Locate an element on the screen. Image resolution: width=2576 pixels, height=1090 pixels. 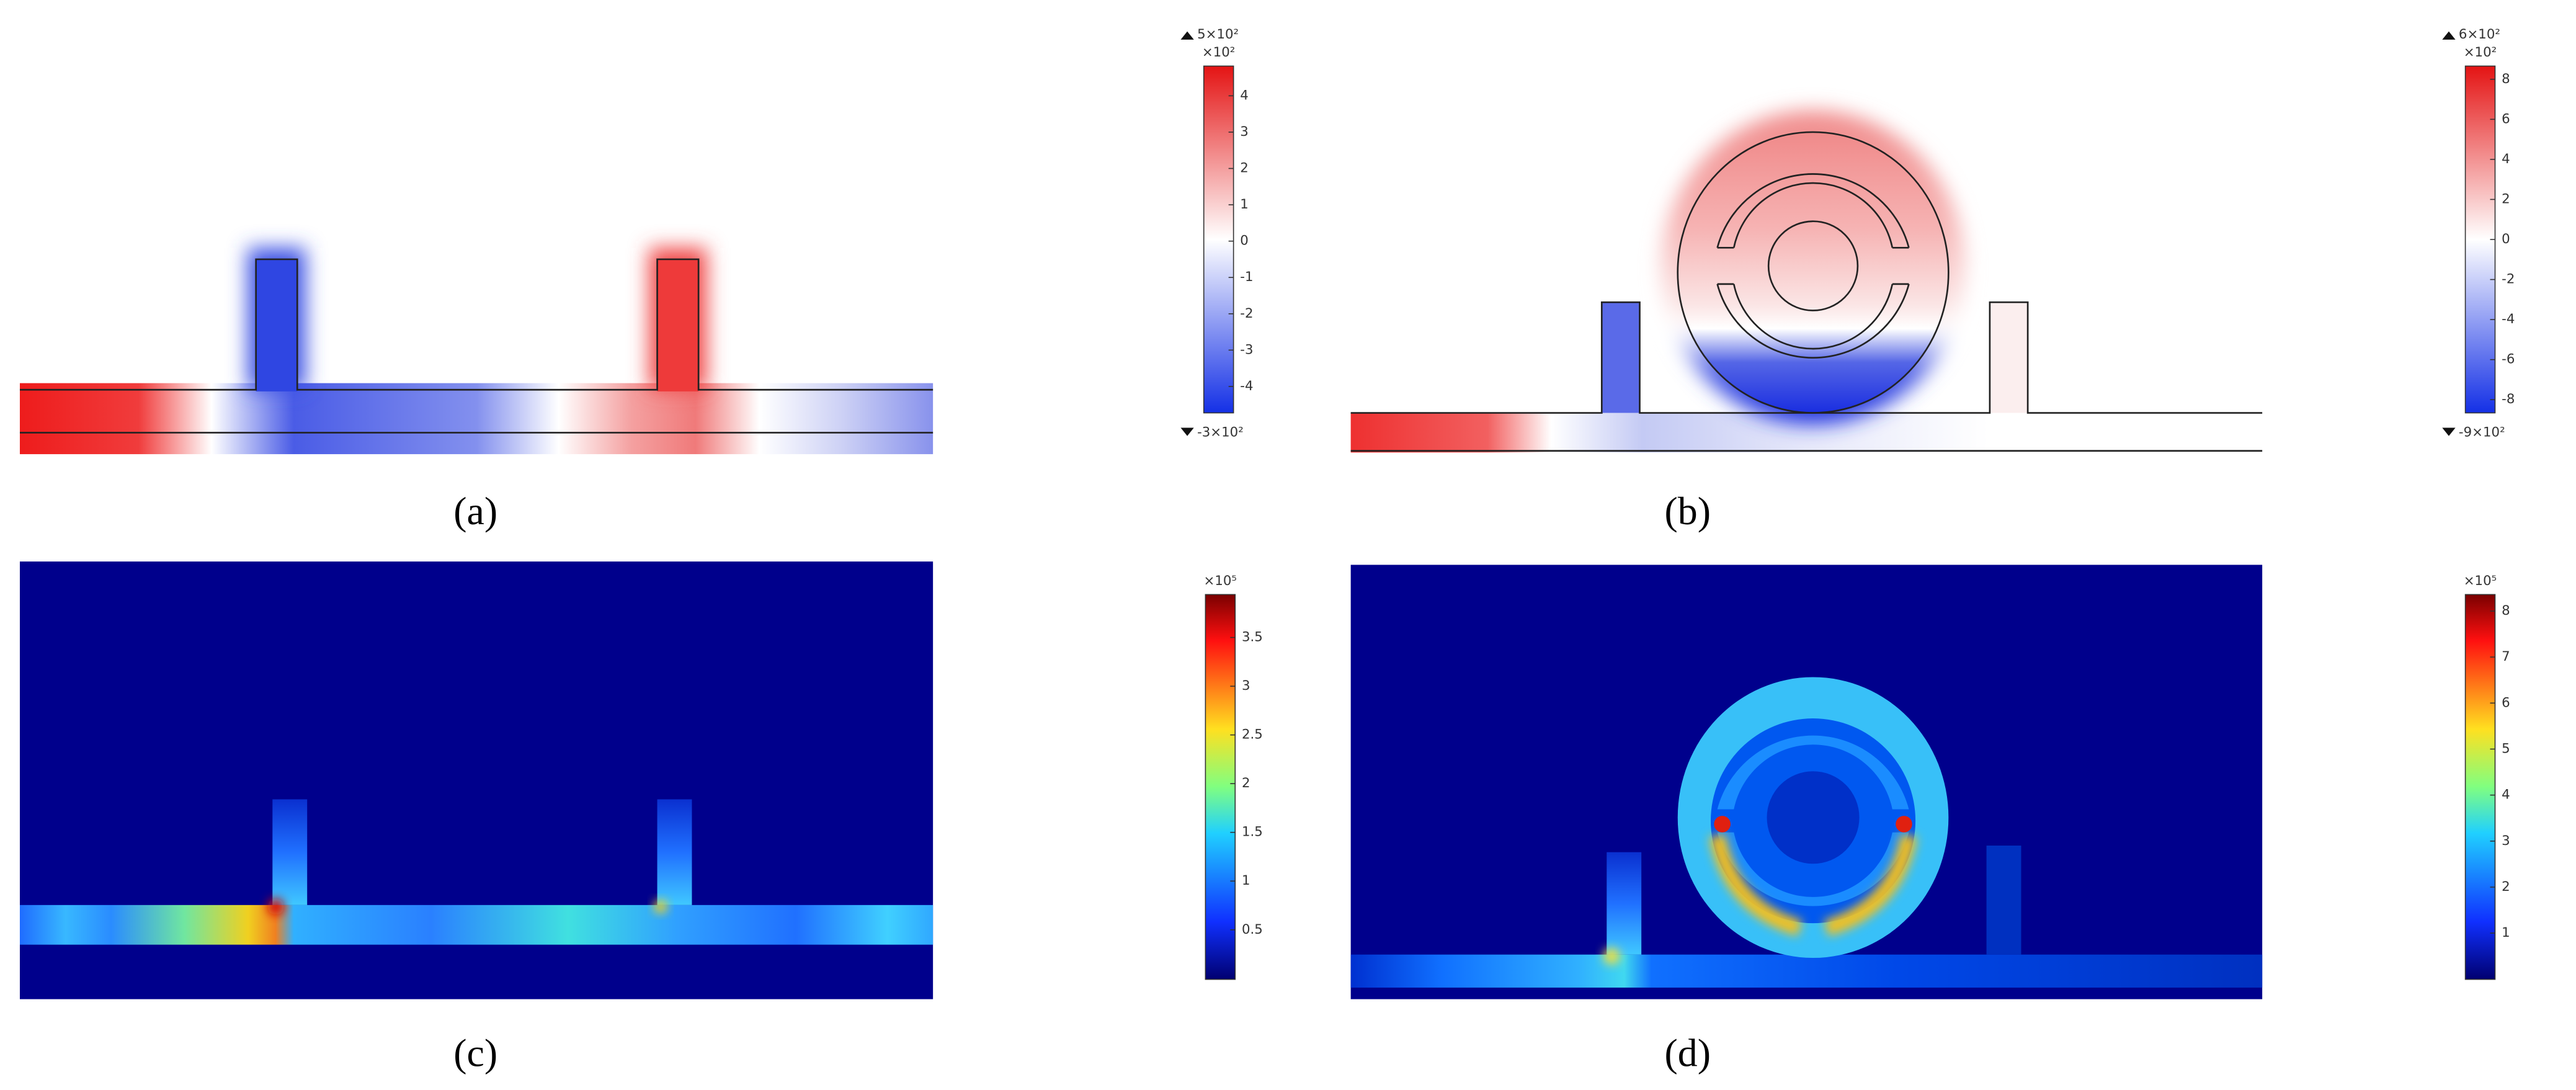
field-plot-b is located at coordinates (1807, 252).